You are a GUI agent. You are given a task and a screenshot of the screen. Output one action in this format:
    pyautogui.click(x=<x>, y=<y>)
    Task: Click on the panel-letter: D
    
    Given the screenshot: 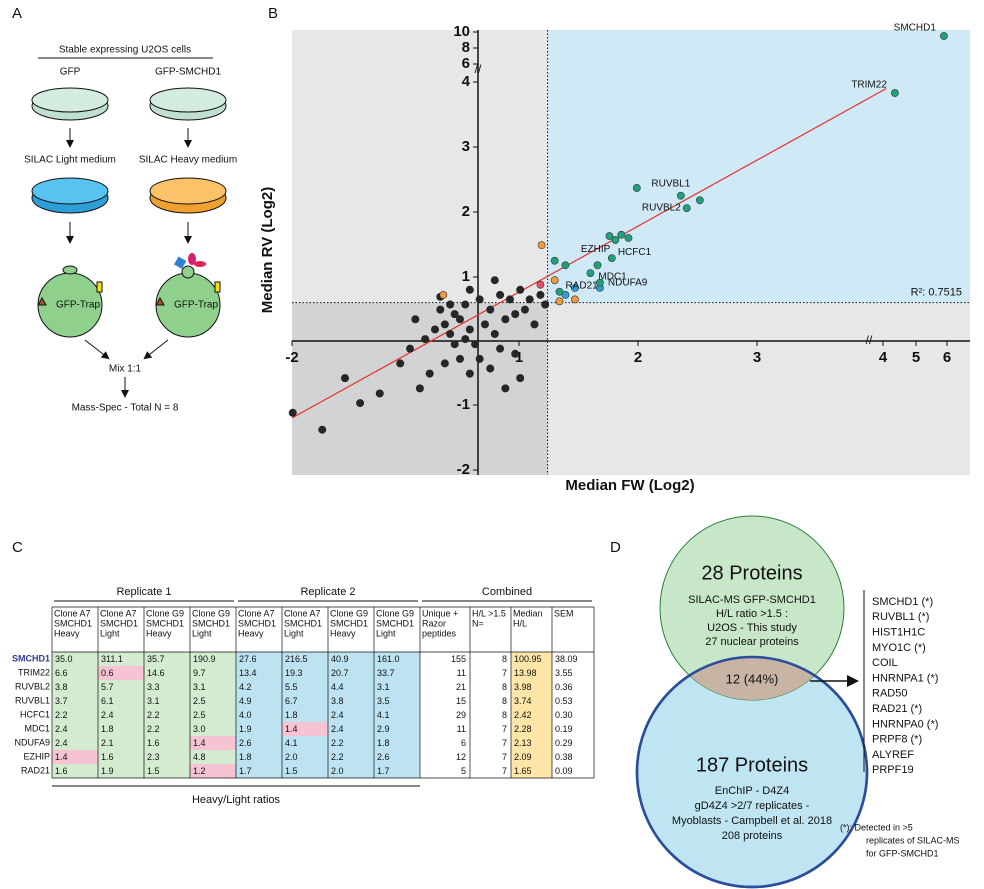 What is the action you would take?
    pyautogui.click(x=615, y=547)
    